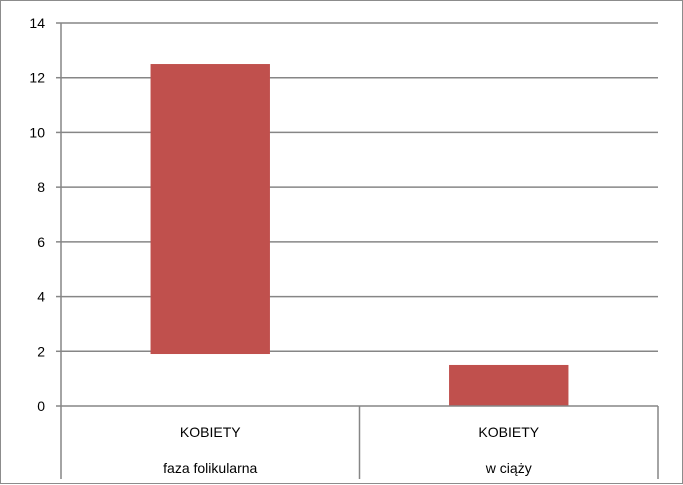 This screenshot has height=485, width=683. What do you see at coordinates (351, 450) in the screenshot?
I see `x-category-labels: KOBIETY faza folikularna KOBIETY w ciąży` at bounding box center [351, 450].